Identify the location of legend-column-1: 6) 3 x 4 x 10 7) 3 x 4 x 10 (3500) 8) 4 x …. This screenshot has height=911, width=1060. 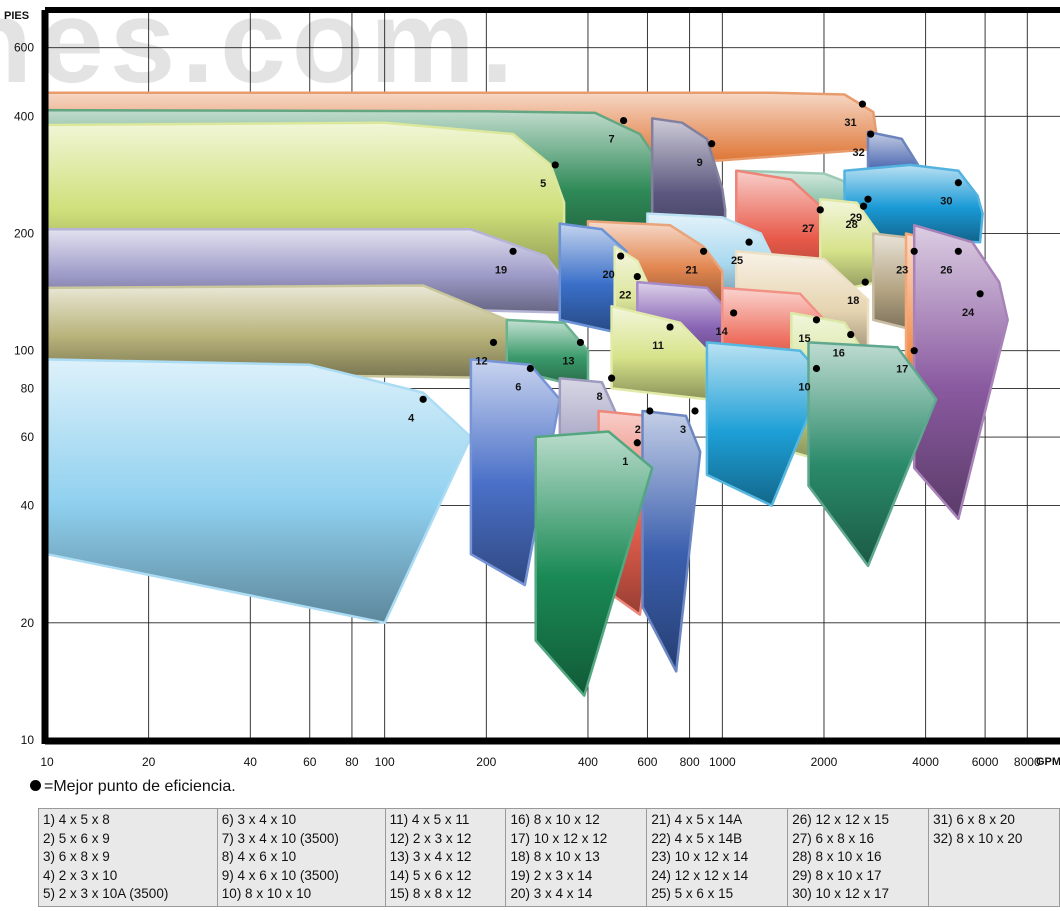
(301, 857).